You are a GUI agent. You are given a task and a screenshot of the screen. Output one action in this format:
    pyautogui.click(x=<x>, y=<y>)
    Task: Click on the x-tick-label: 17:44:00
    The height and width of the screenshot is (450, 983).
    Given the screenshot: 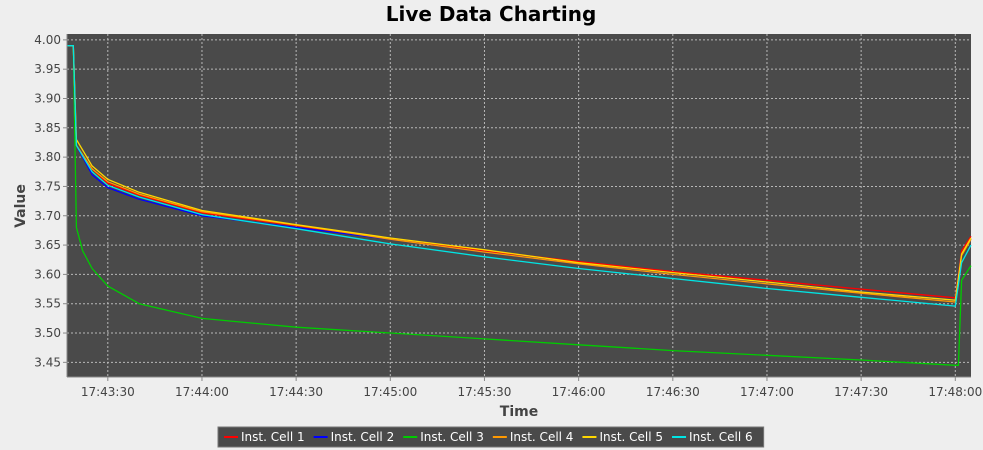 What is the action you would take?
    pyautogui.click(x=202, y=392)
    